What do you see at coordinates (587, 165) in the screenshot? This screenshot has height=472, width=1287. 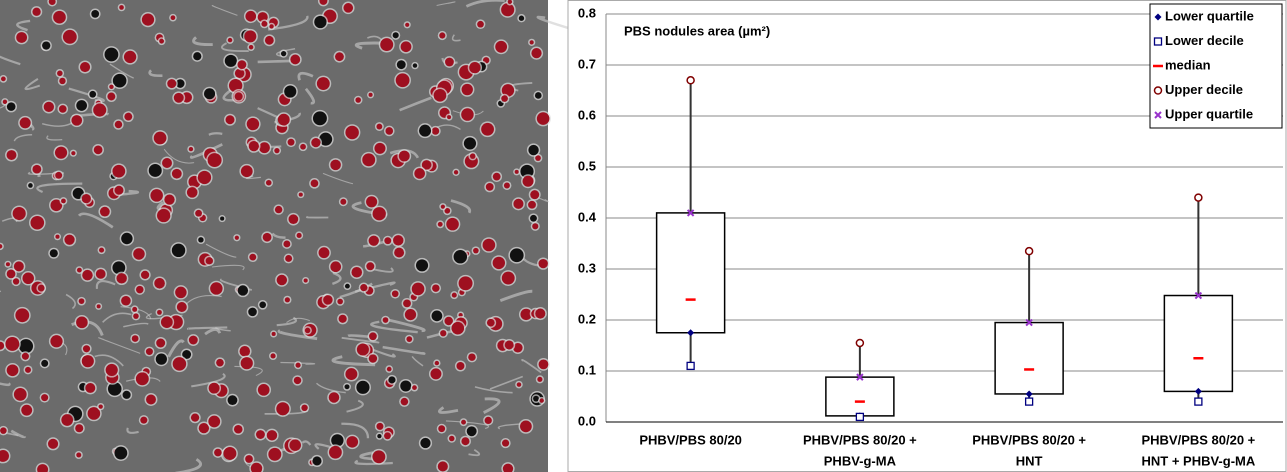 I see `y-tick-label: 0.5` at bounding box center [587, 165].